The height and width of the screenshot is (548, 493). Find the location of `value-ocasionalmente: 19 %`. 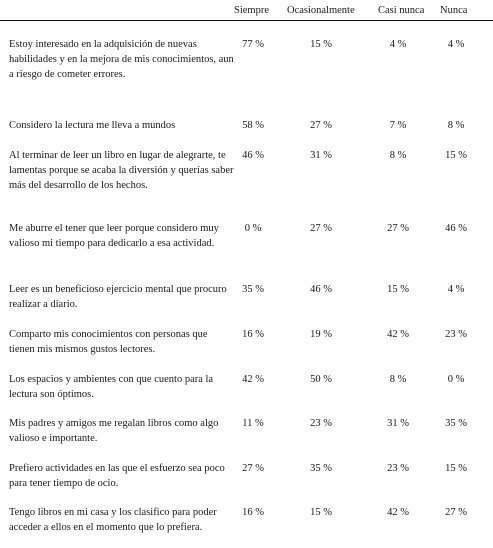

value-ocasionalmente: 19 % is located at coordinates (321, 334).